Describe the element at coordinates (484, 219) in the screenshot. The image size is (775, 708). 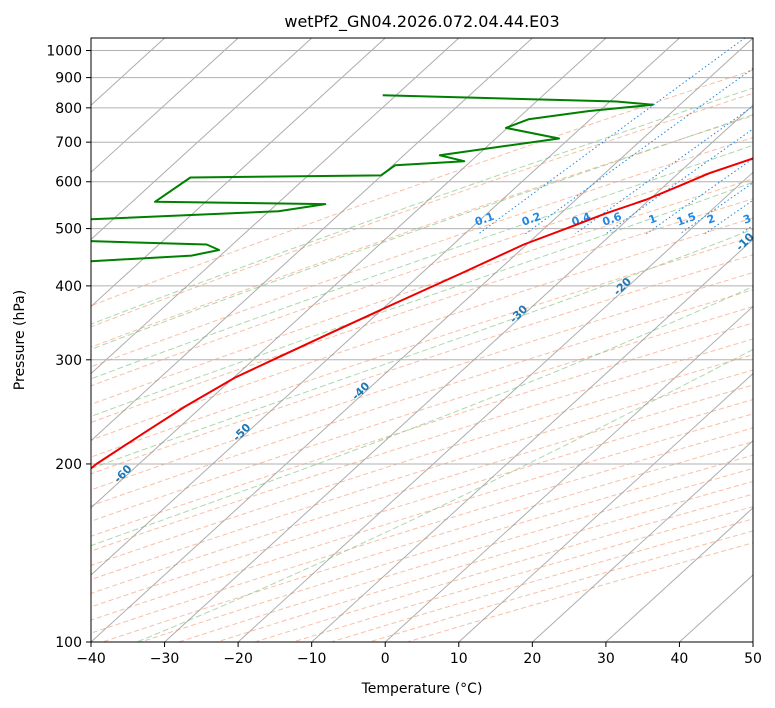
I see `mixing-ratio-label: 0.1` at that location.